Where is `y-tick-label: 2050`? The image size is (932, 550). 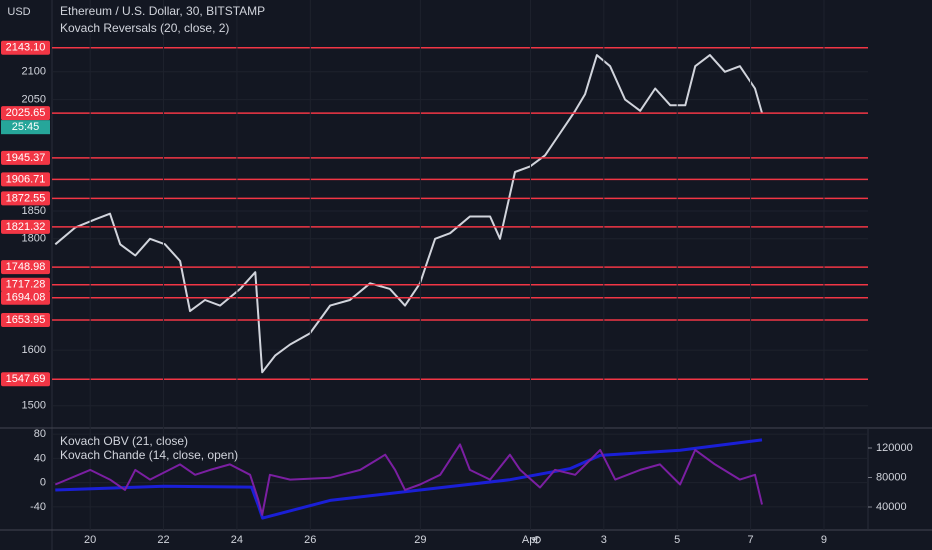 y-tick-label: 2050 is located at coordinates (34, 100).